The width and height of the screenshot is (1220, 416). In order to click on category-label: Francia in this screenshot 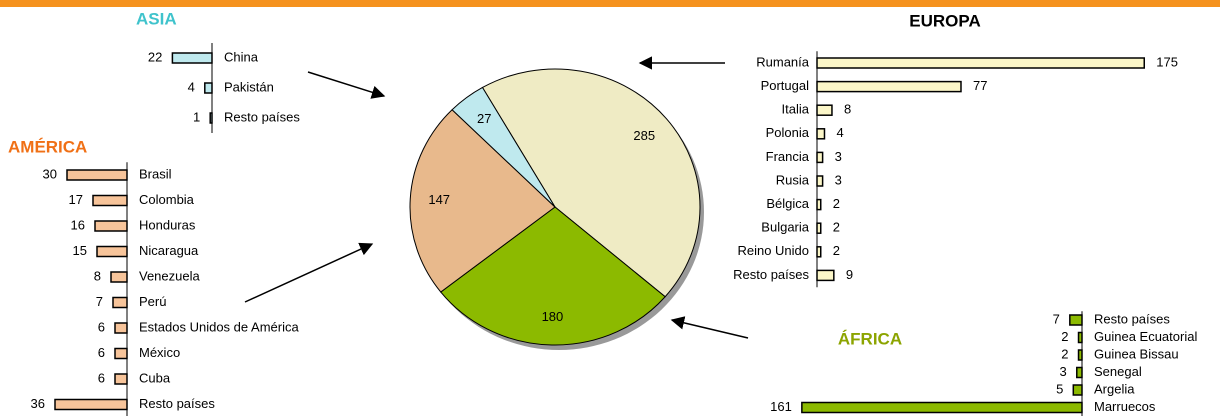, I will do `click(788, 156)`.